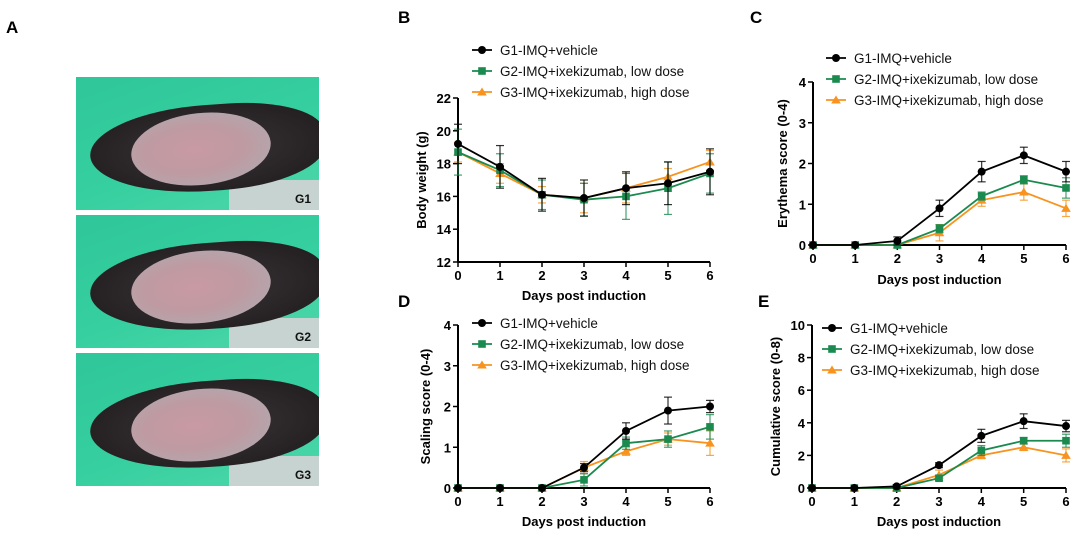  I want to click on photo-g1: G1, so click(197, 143).